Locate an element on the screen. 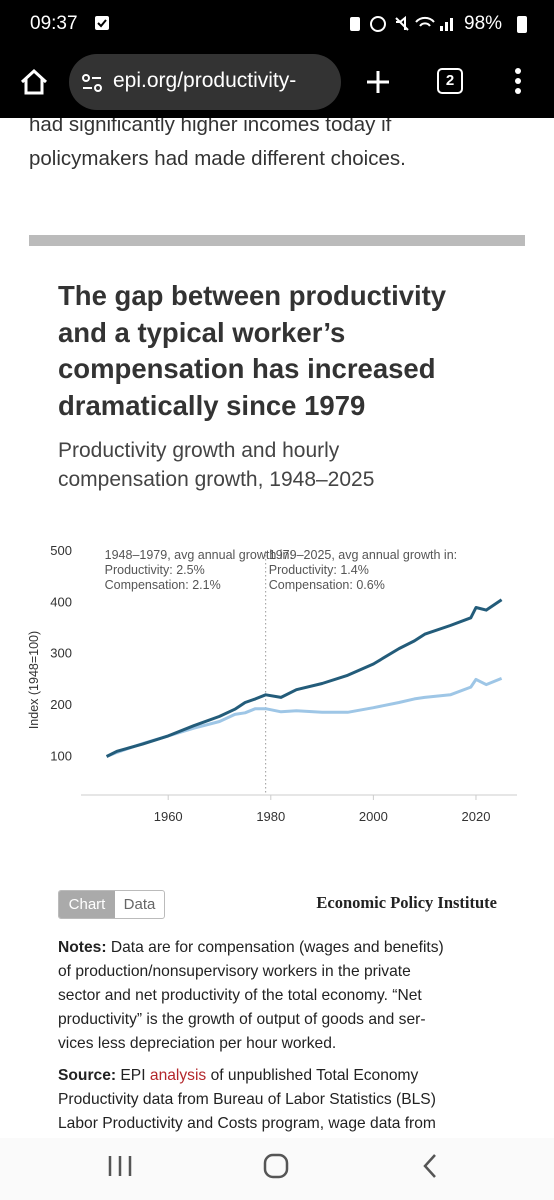 The height and width of the screenshot is (1200, 554). chart-title: The gap between productivity is located at coordinates (252, 295).